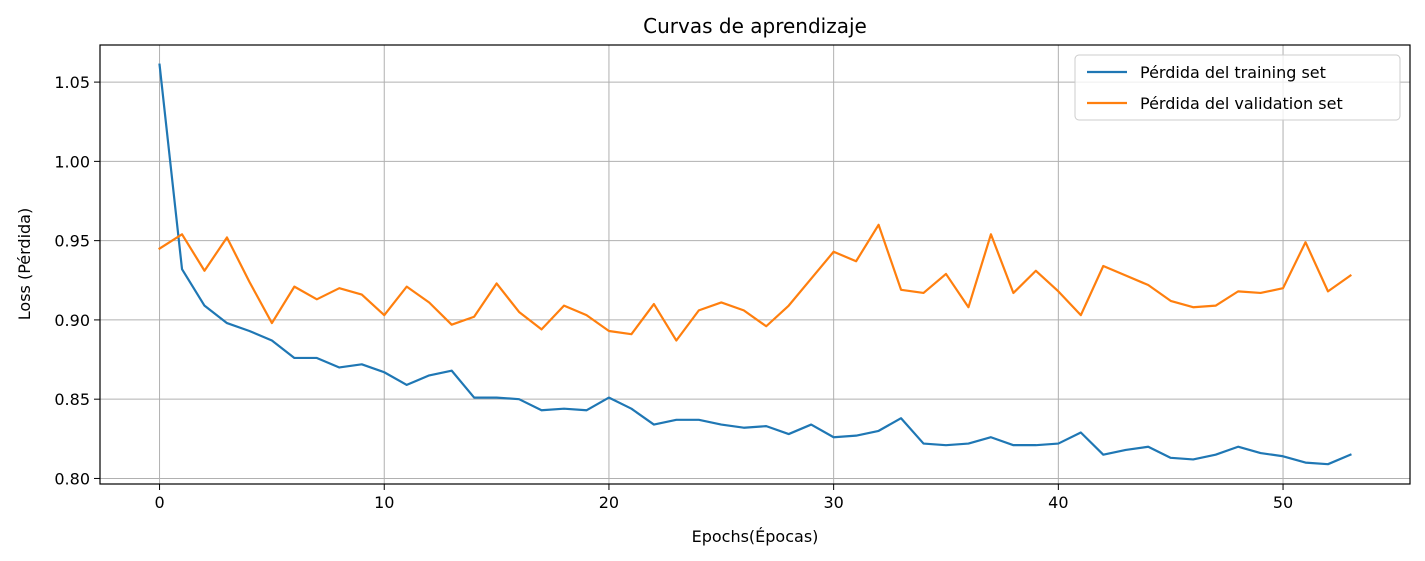  I want to click on x-tick-label: 30, so click(833, 502).